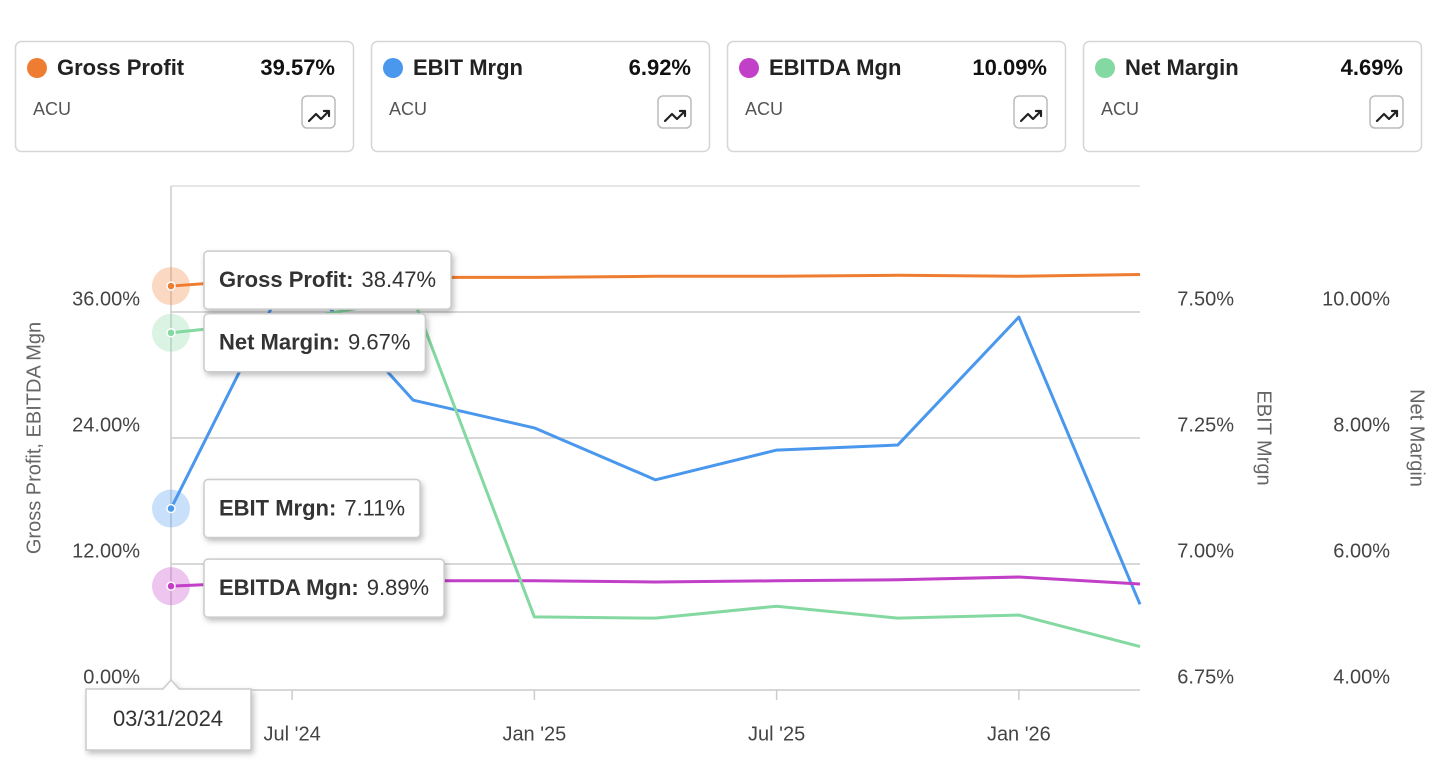  I want to click on net-axis-title: Net Margin, so click(1417, 438).